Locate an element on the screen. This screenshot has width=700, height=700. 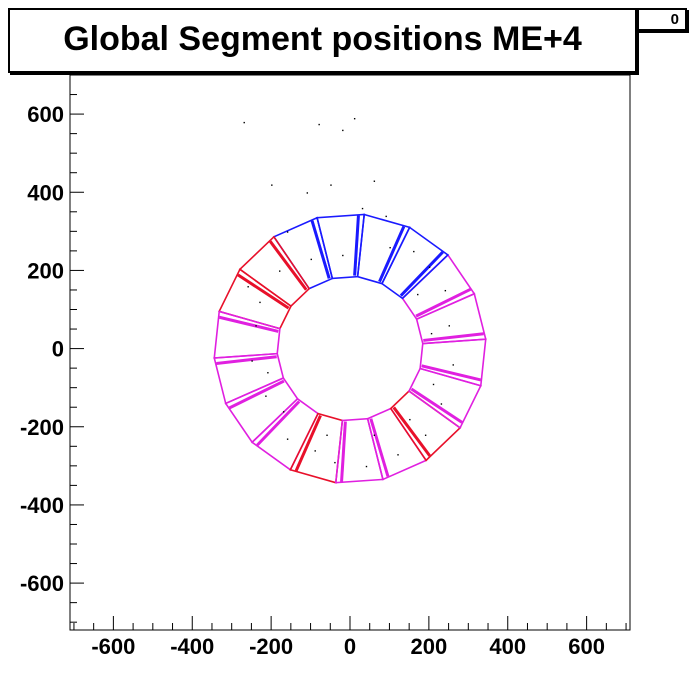
x-tick-label: 400 is located at coordinates (507, 646).